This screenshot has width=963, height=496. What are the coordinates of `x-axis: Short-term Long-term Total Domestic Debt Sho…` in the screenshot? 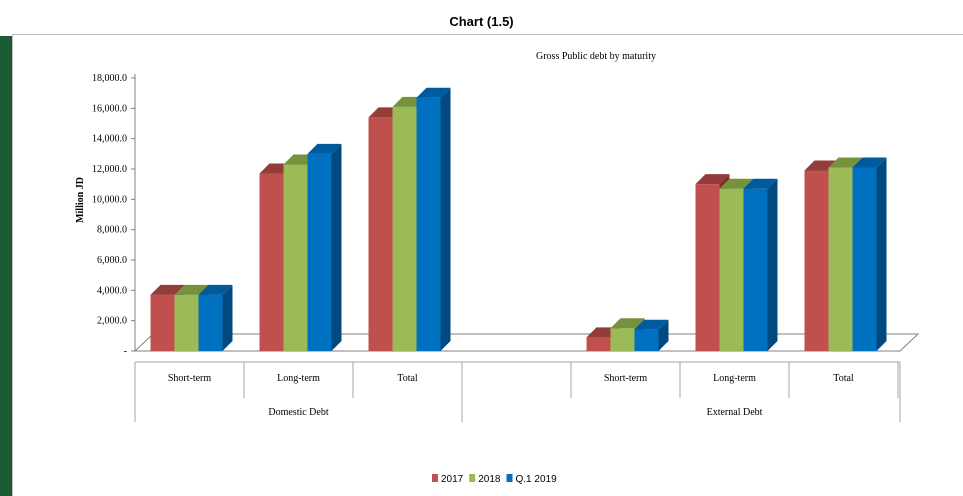 It's located at (517, 391).